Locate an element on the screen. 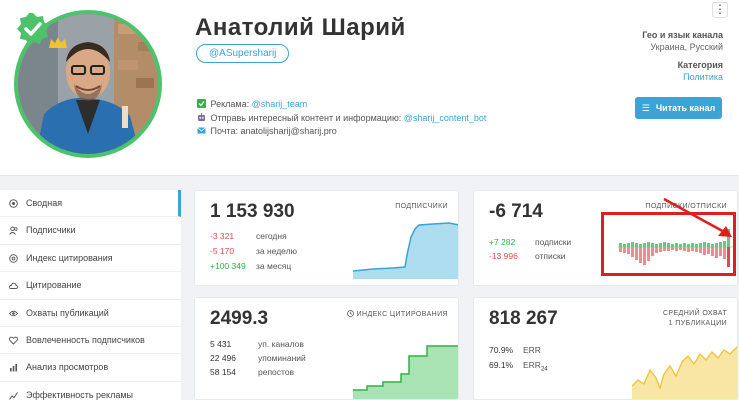 This screenshot has height=400, width=739. sidebar-item-view-analysis: Анализ просмотров is located at coordinates (90, 368).